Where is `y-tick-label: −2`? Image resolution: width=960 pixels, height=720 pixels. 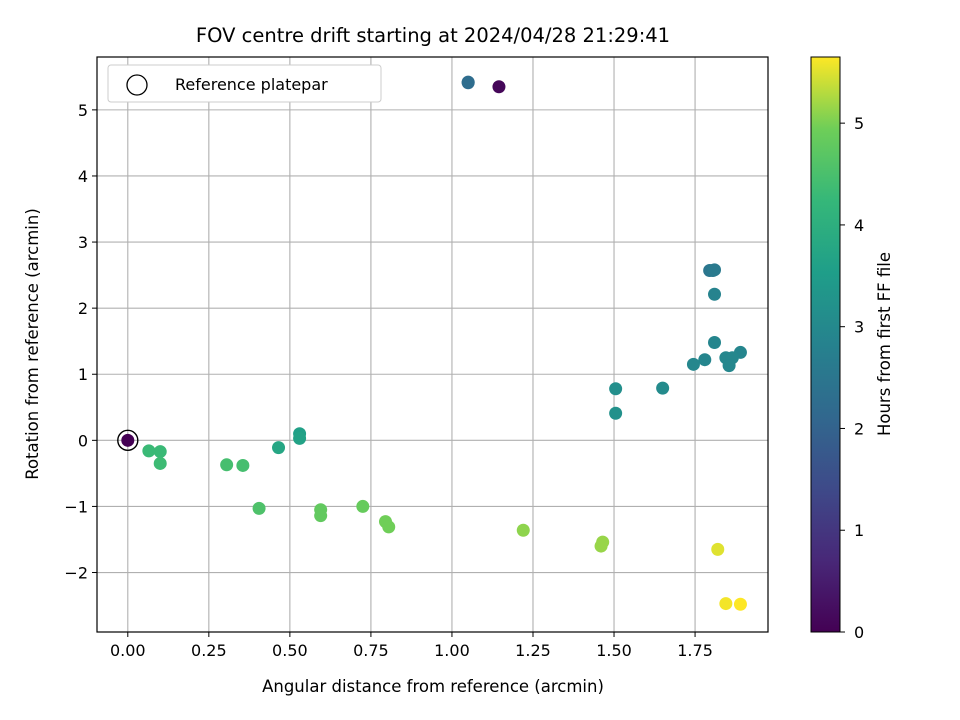 y-tick-label: −2 is located at coordinates (76, 573).